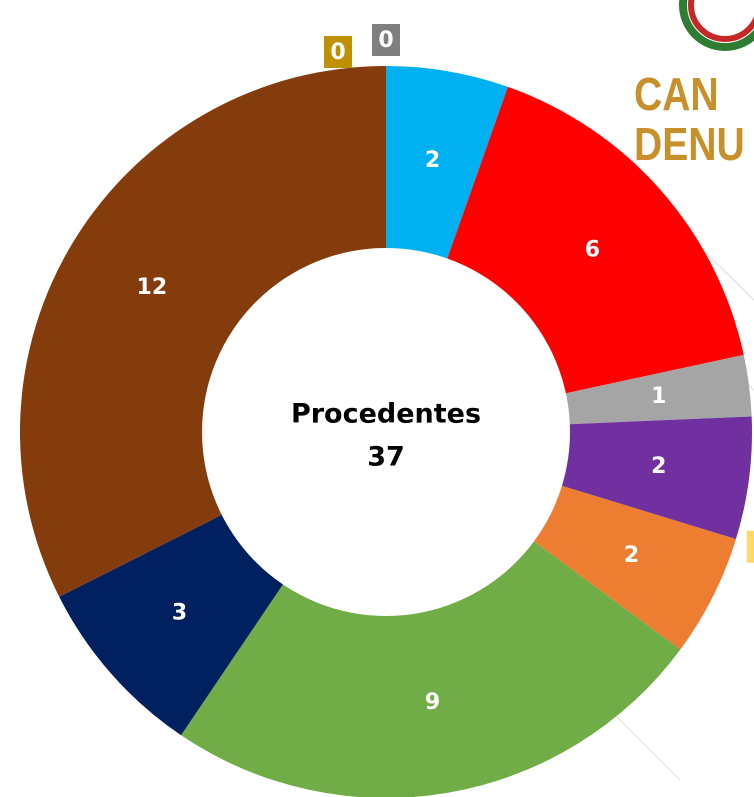 This screenshot has width=754, height=797. I want to click on logo: CAN DENU, so click(694, 85).